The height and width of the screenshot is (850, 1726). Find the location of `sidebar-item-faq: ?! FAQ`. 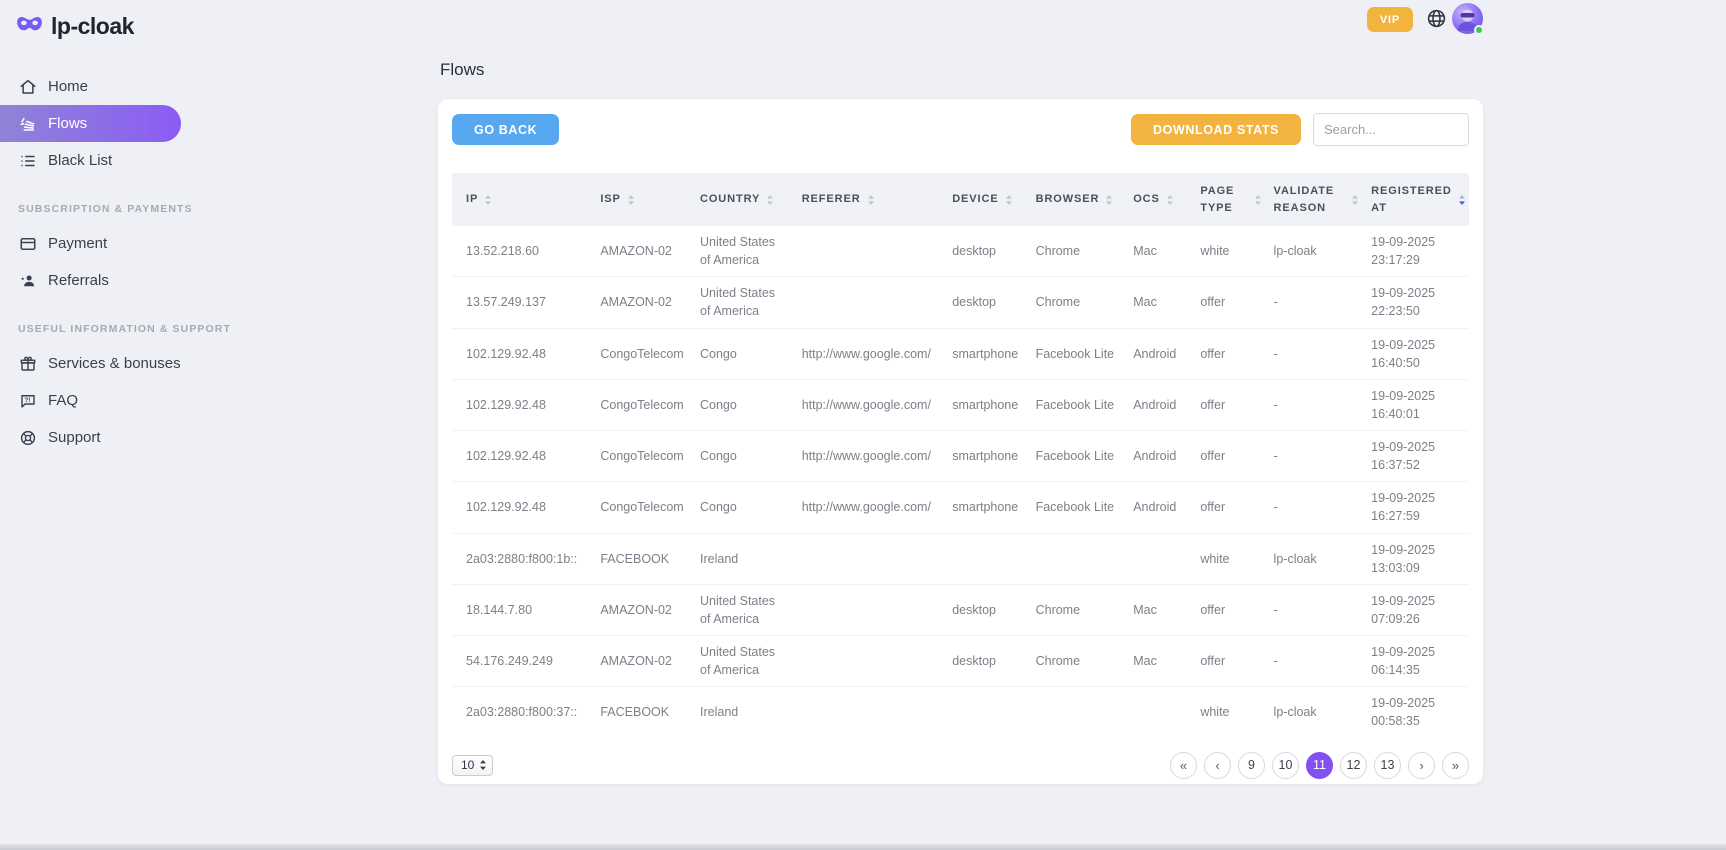

sidebar-item-faq: ?! FAQ is located at coordinates (91, 400).